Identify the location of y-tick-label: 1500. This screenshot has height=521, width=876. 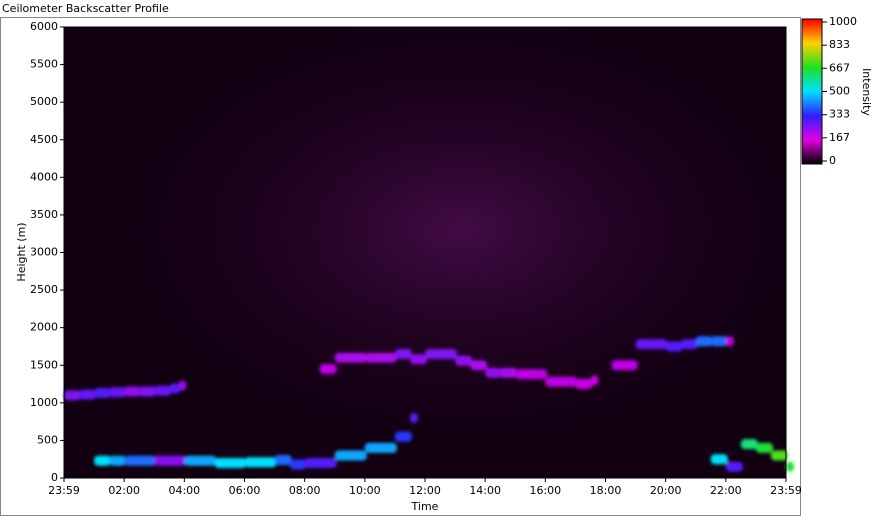
(44, 364).